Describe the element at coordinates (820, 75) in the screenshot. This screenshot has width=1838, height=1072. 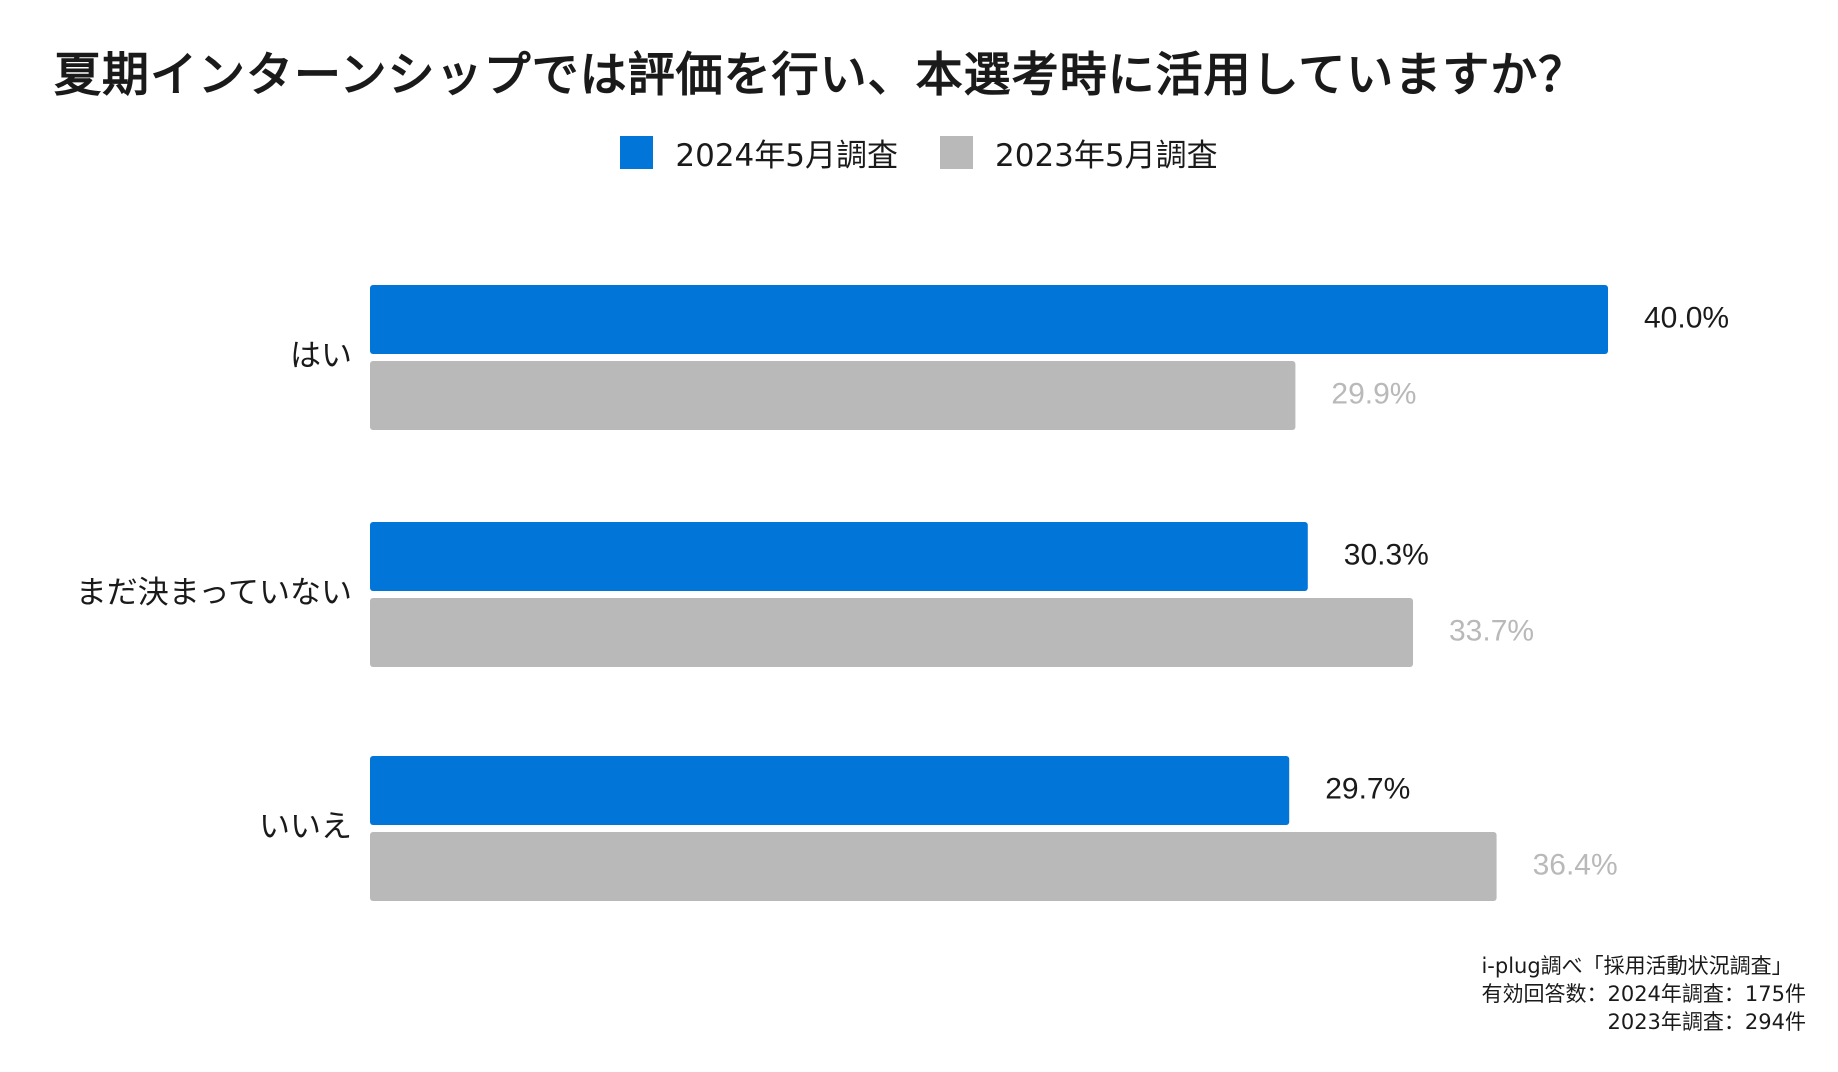
I see `chart-title: 夏期インターンシップでは評価を行い、本選考時に活用していますか？` at that location.